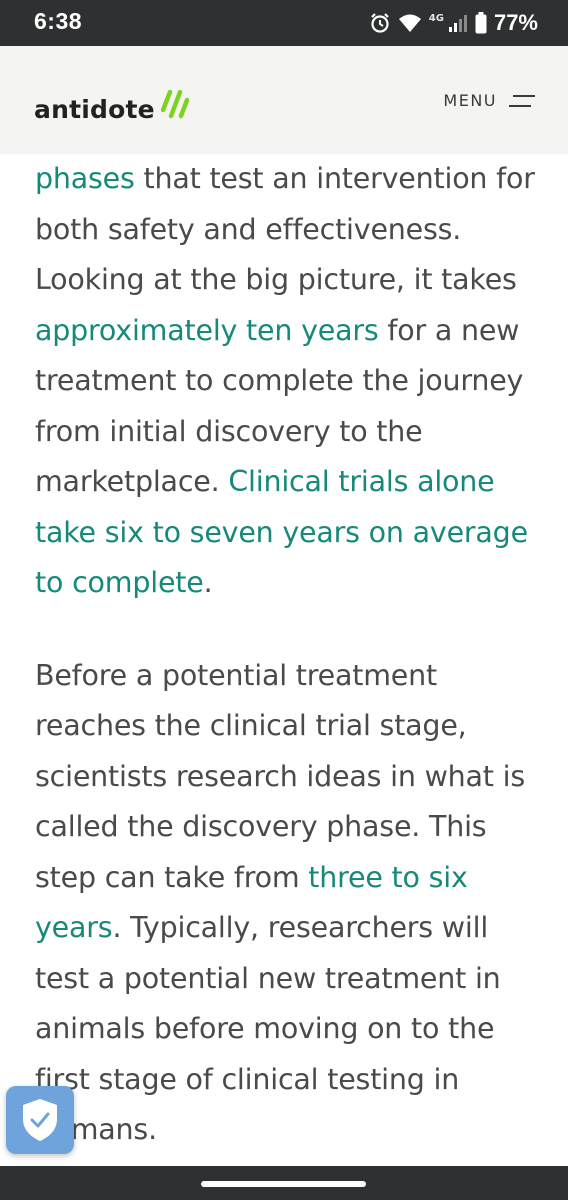 The width and height of the screenshot is (568, 1200). I want to click on home-gesture-handle, so click(283, 1184).